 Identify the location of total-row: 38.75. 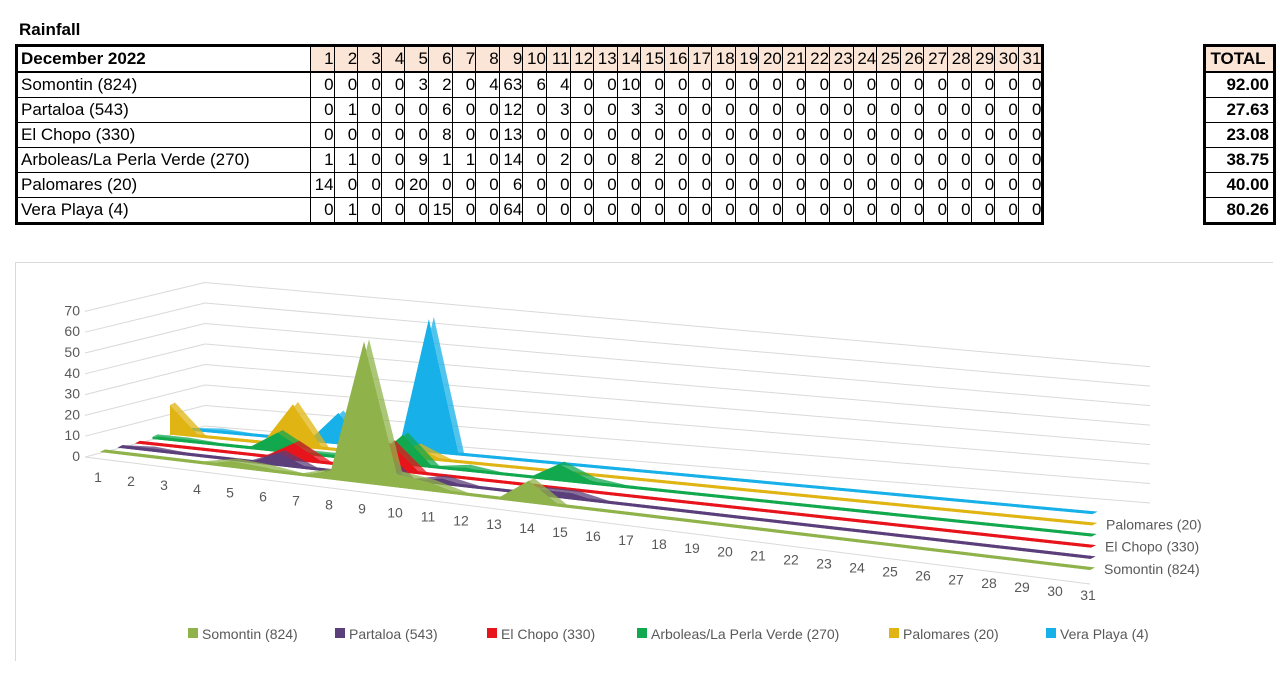
(1239, 160).